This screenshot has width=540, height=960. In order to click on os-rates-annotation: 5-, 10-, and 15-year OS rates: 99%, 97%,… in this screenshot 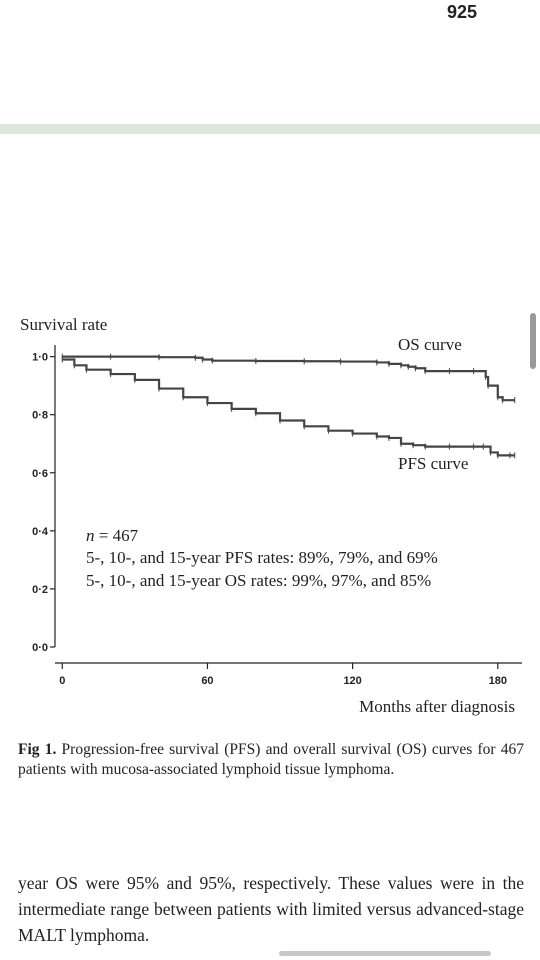, I will do `click(258, 580)`.